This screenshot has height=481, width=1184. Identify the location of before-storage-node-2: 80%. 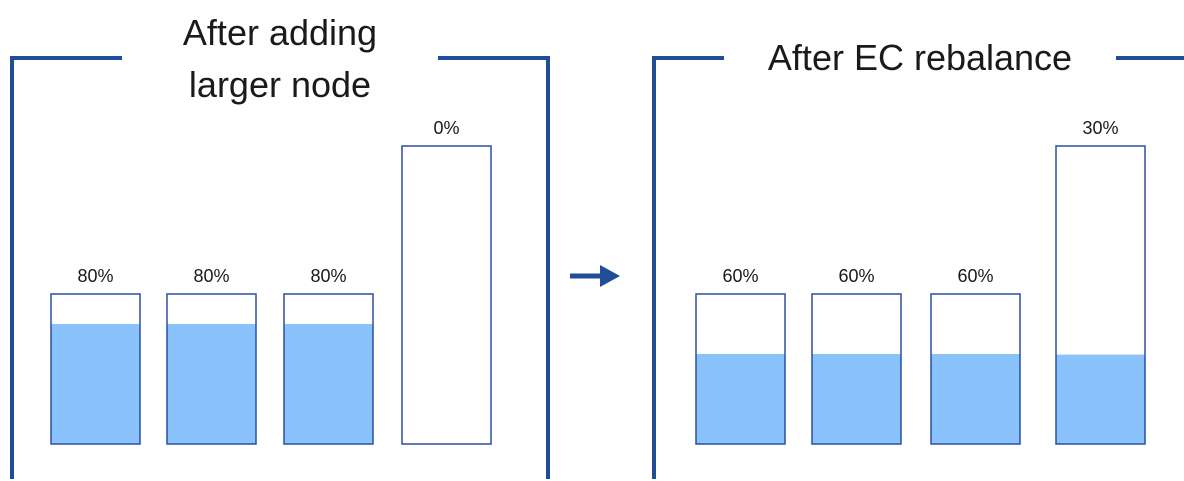
(211, 355).